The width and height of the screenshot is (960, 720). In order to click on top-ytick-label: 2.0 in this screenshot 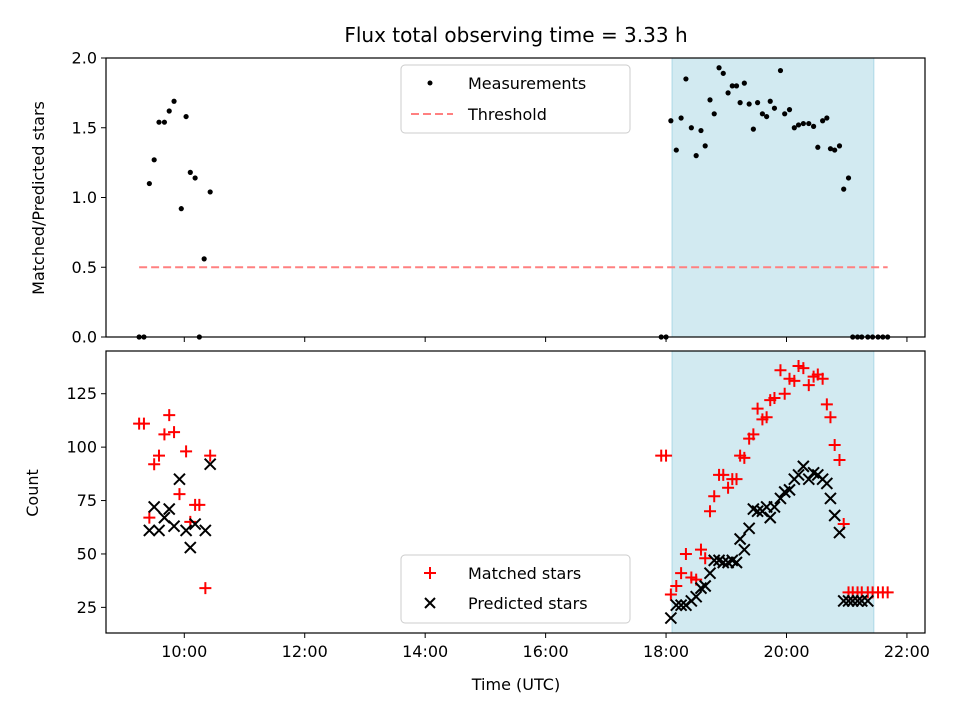, I will do `click(84, 58)`.